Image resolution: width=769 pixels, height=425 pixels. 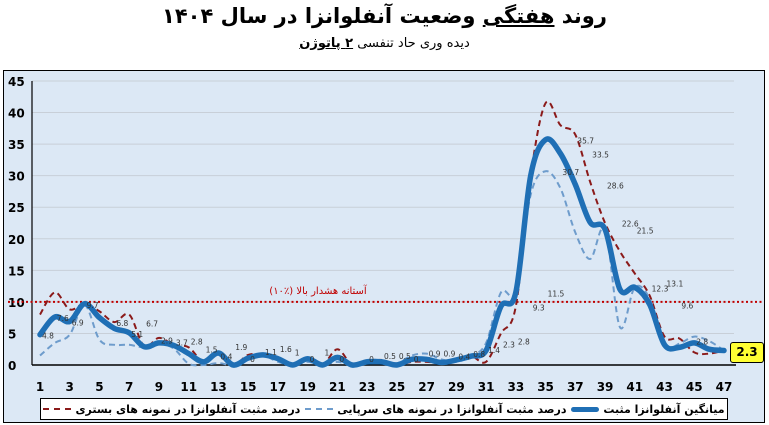 What do you see at coordinates (159, 387) in the screenshot?
I see `x-tick-label: 9` at bounding box center [159, 387].